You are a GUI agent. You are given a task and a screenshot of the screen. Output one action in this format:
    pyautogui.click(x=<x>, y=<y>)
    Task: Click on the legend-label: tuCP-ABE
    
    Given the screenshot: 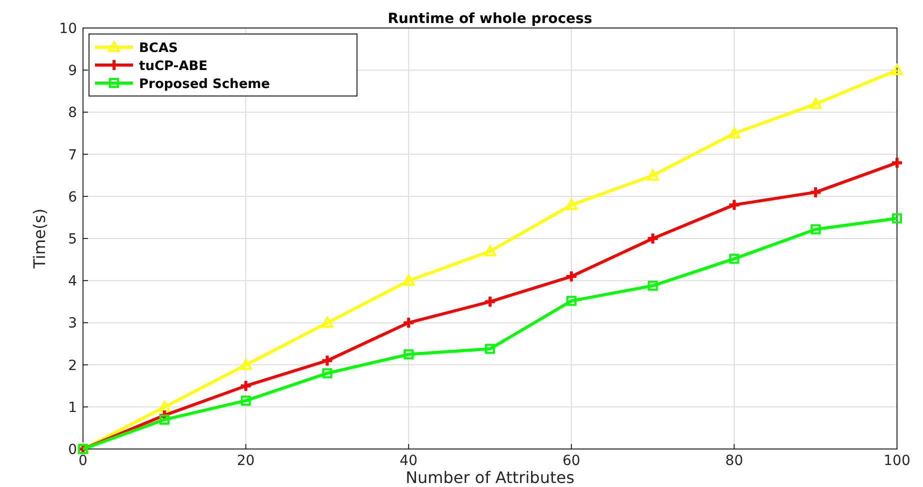 What is the action you would take?
    pyautogui.click(x=173, y=66)
    